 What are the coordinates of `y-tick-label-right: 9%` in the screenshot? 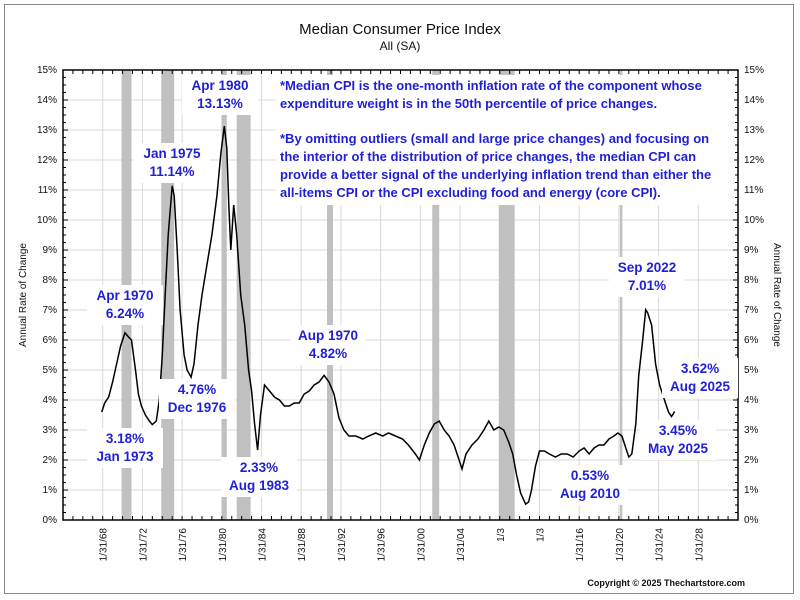 It's located at (751, 250).